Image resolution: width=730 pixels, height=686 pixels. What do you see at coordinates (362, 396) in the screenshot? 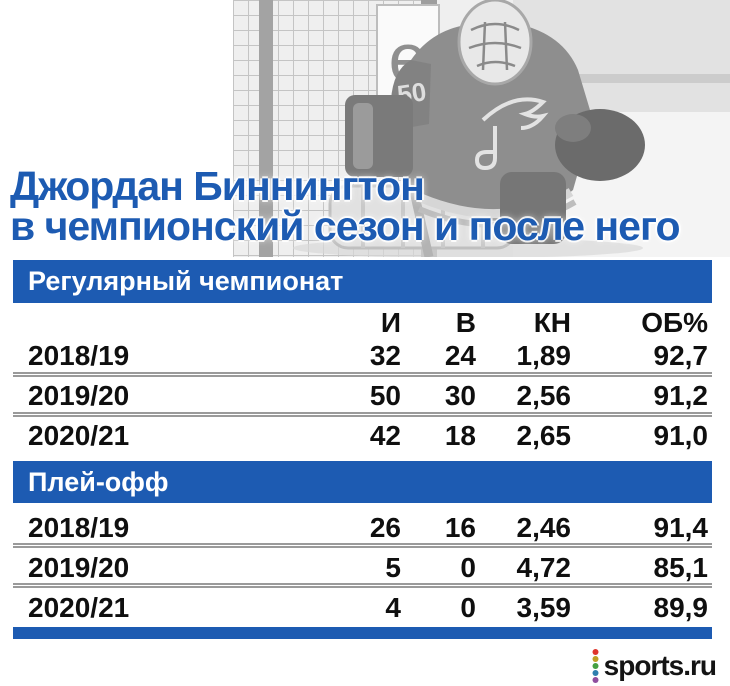
I see `table-row: 2019/20 50 30 2,56 91,2` at bounding box center [362, 396].